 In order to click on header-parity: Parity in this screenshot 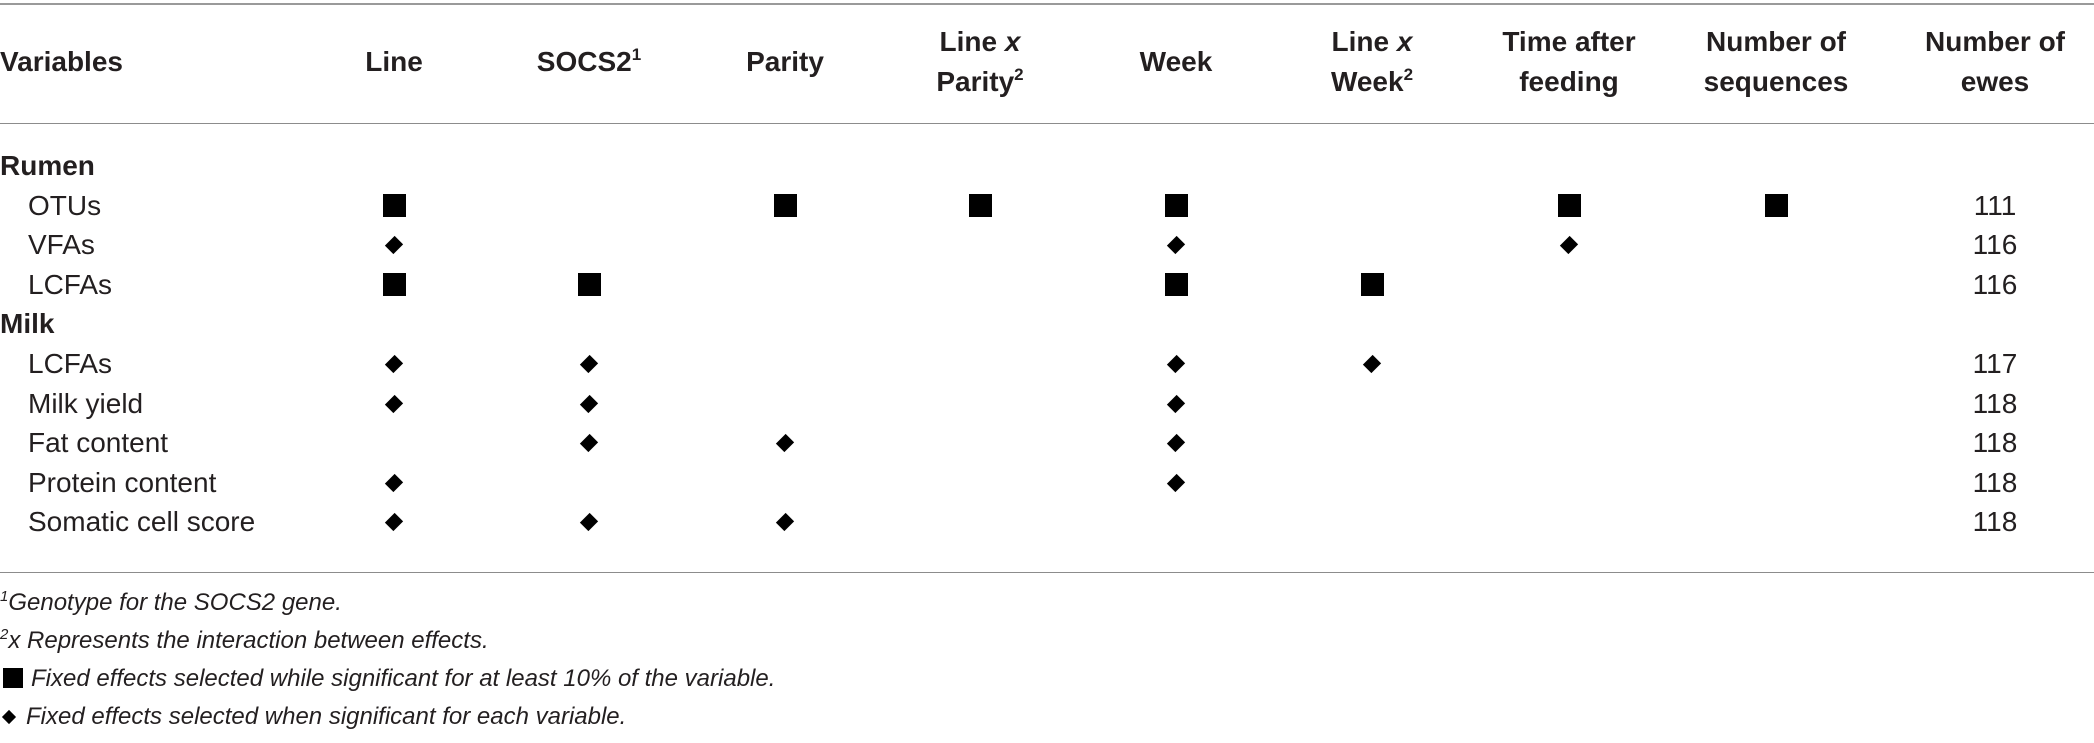, I will do `click(785, 61)`.